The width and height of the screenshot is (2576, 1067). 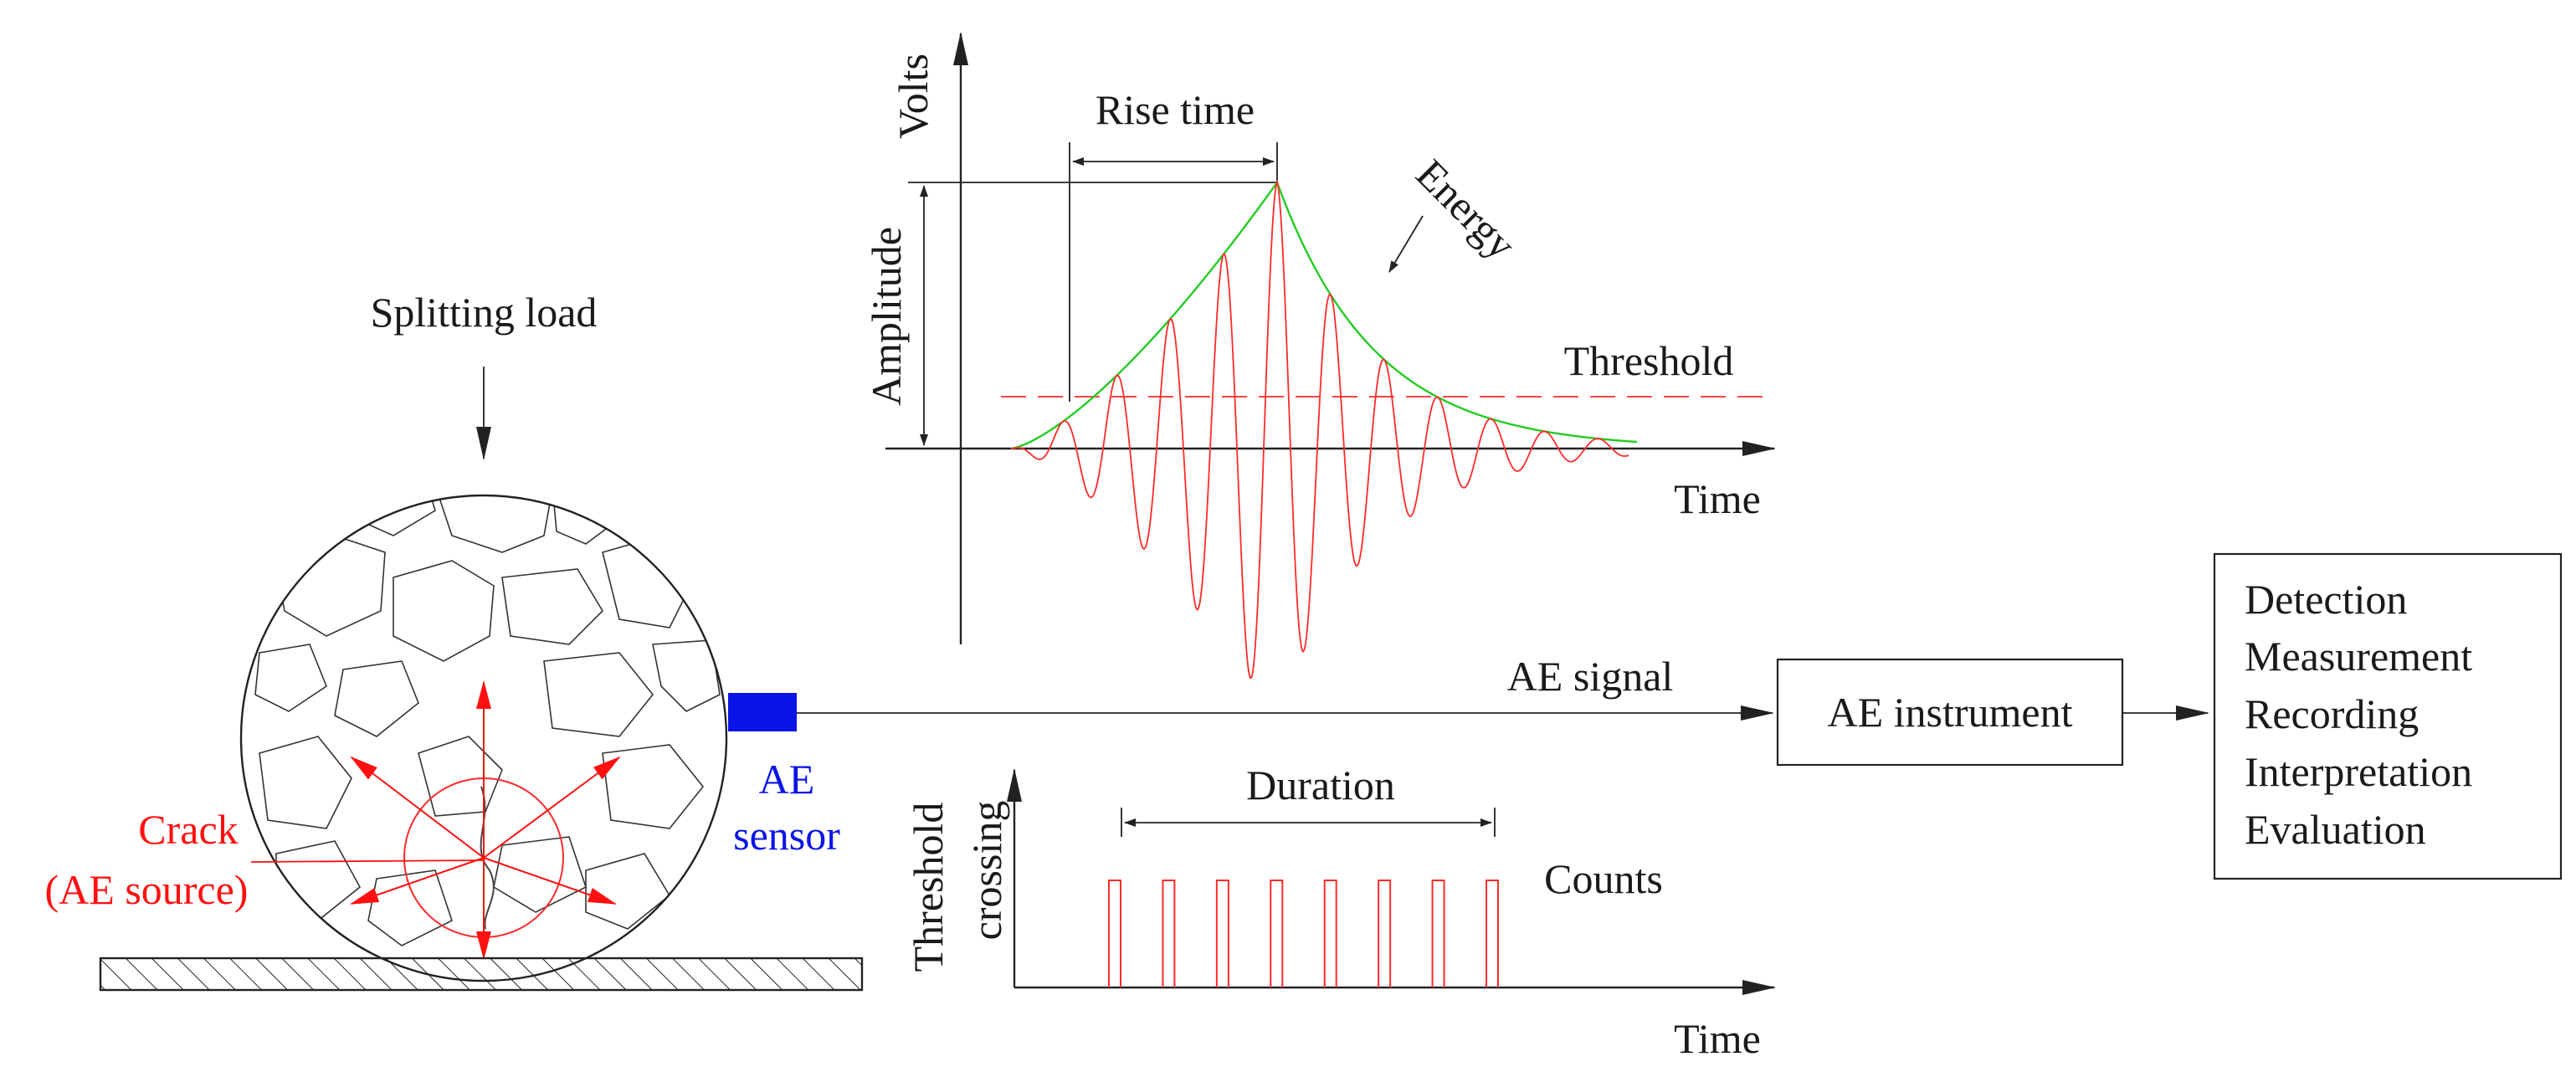 I want to click on volts-label: Volts, so click(x=913, y=97).